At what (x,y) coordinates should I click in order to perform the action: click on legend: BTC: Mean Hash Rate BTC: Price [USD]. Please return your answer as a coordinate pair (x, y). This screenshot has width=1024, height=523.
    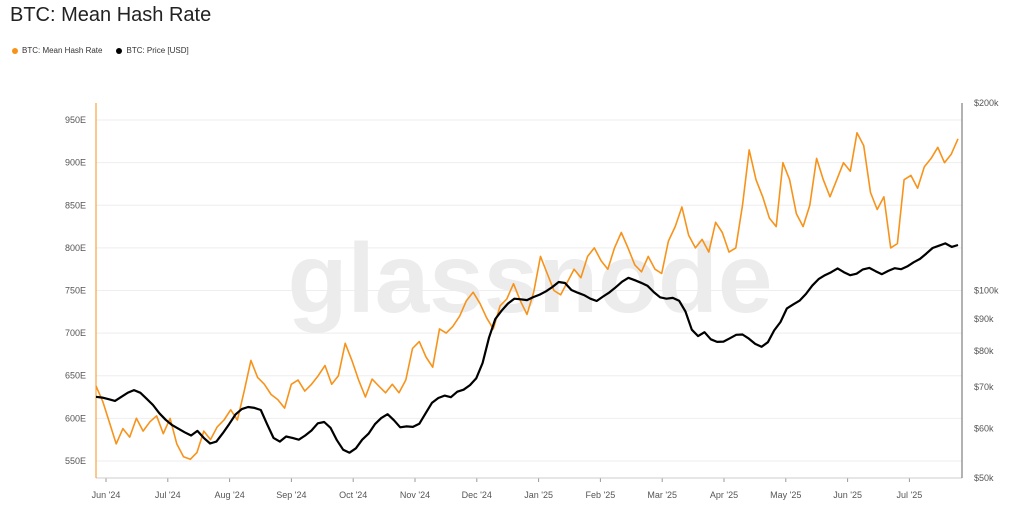
    Looking at the image, I should click on (100, 50).